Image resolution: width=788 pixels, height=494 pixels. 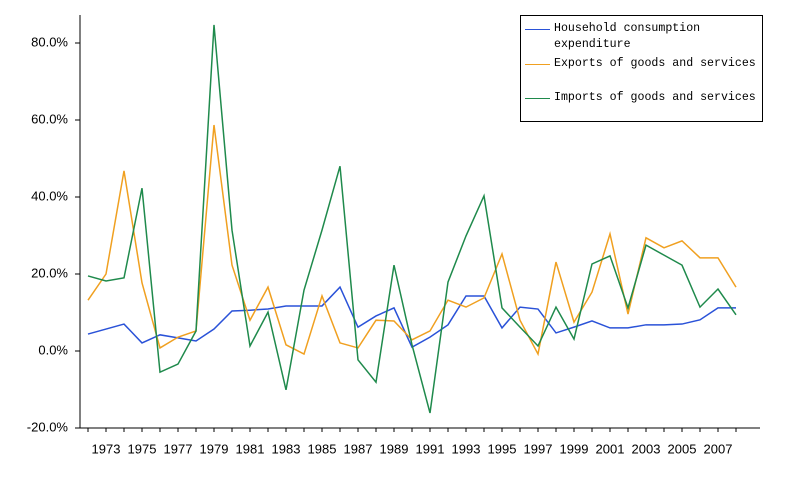 I want to click on y-tick-label: 20.0%, so click(x=49, y=272).